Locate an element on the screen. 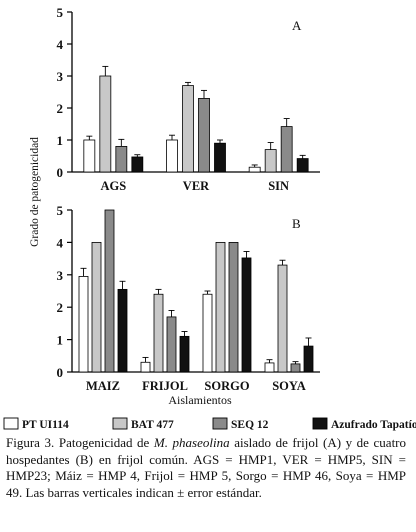  x-tick-label: SORGO is located at coordinates (226, 386).